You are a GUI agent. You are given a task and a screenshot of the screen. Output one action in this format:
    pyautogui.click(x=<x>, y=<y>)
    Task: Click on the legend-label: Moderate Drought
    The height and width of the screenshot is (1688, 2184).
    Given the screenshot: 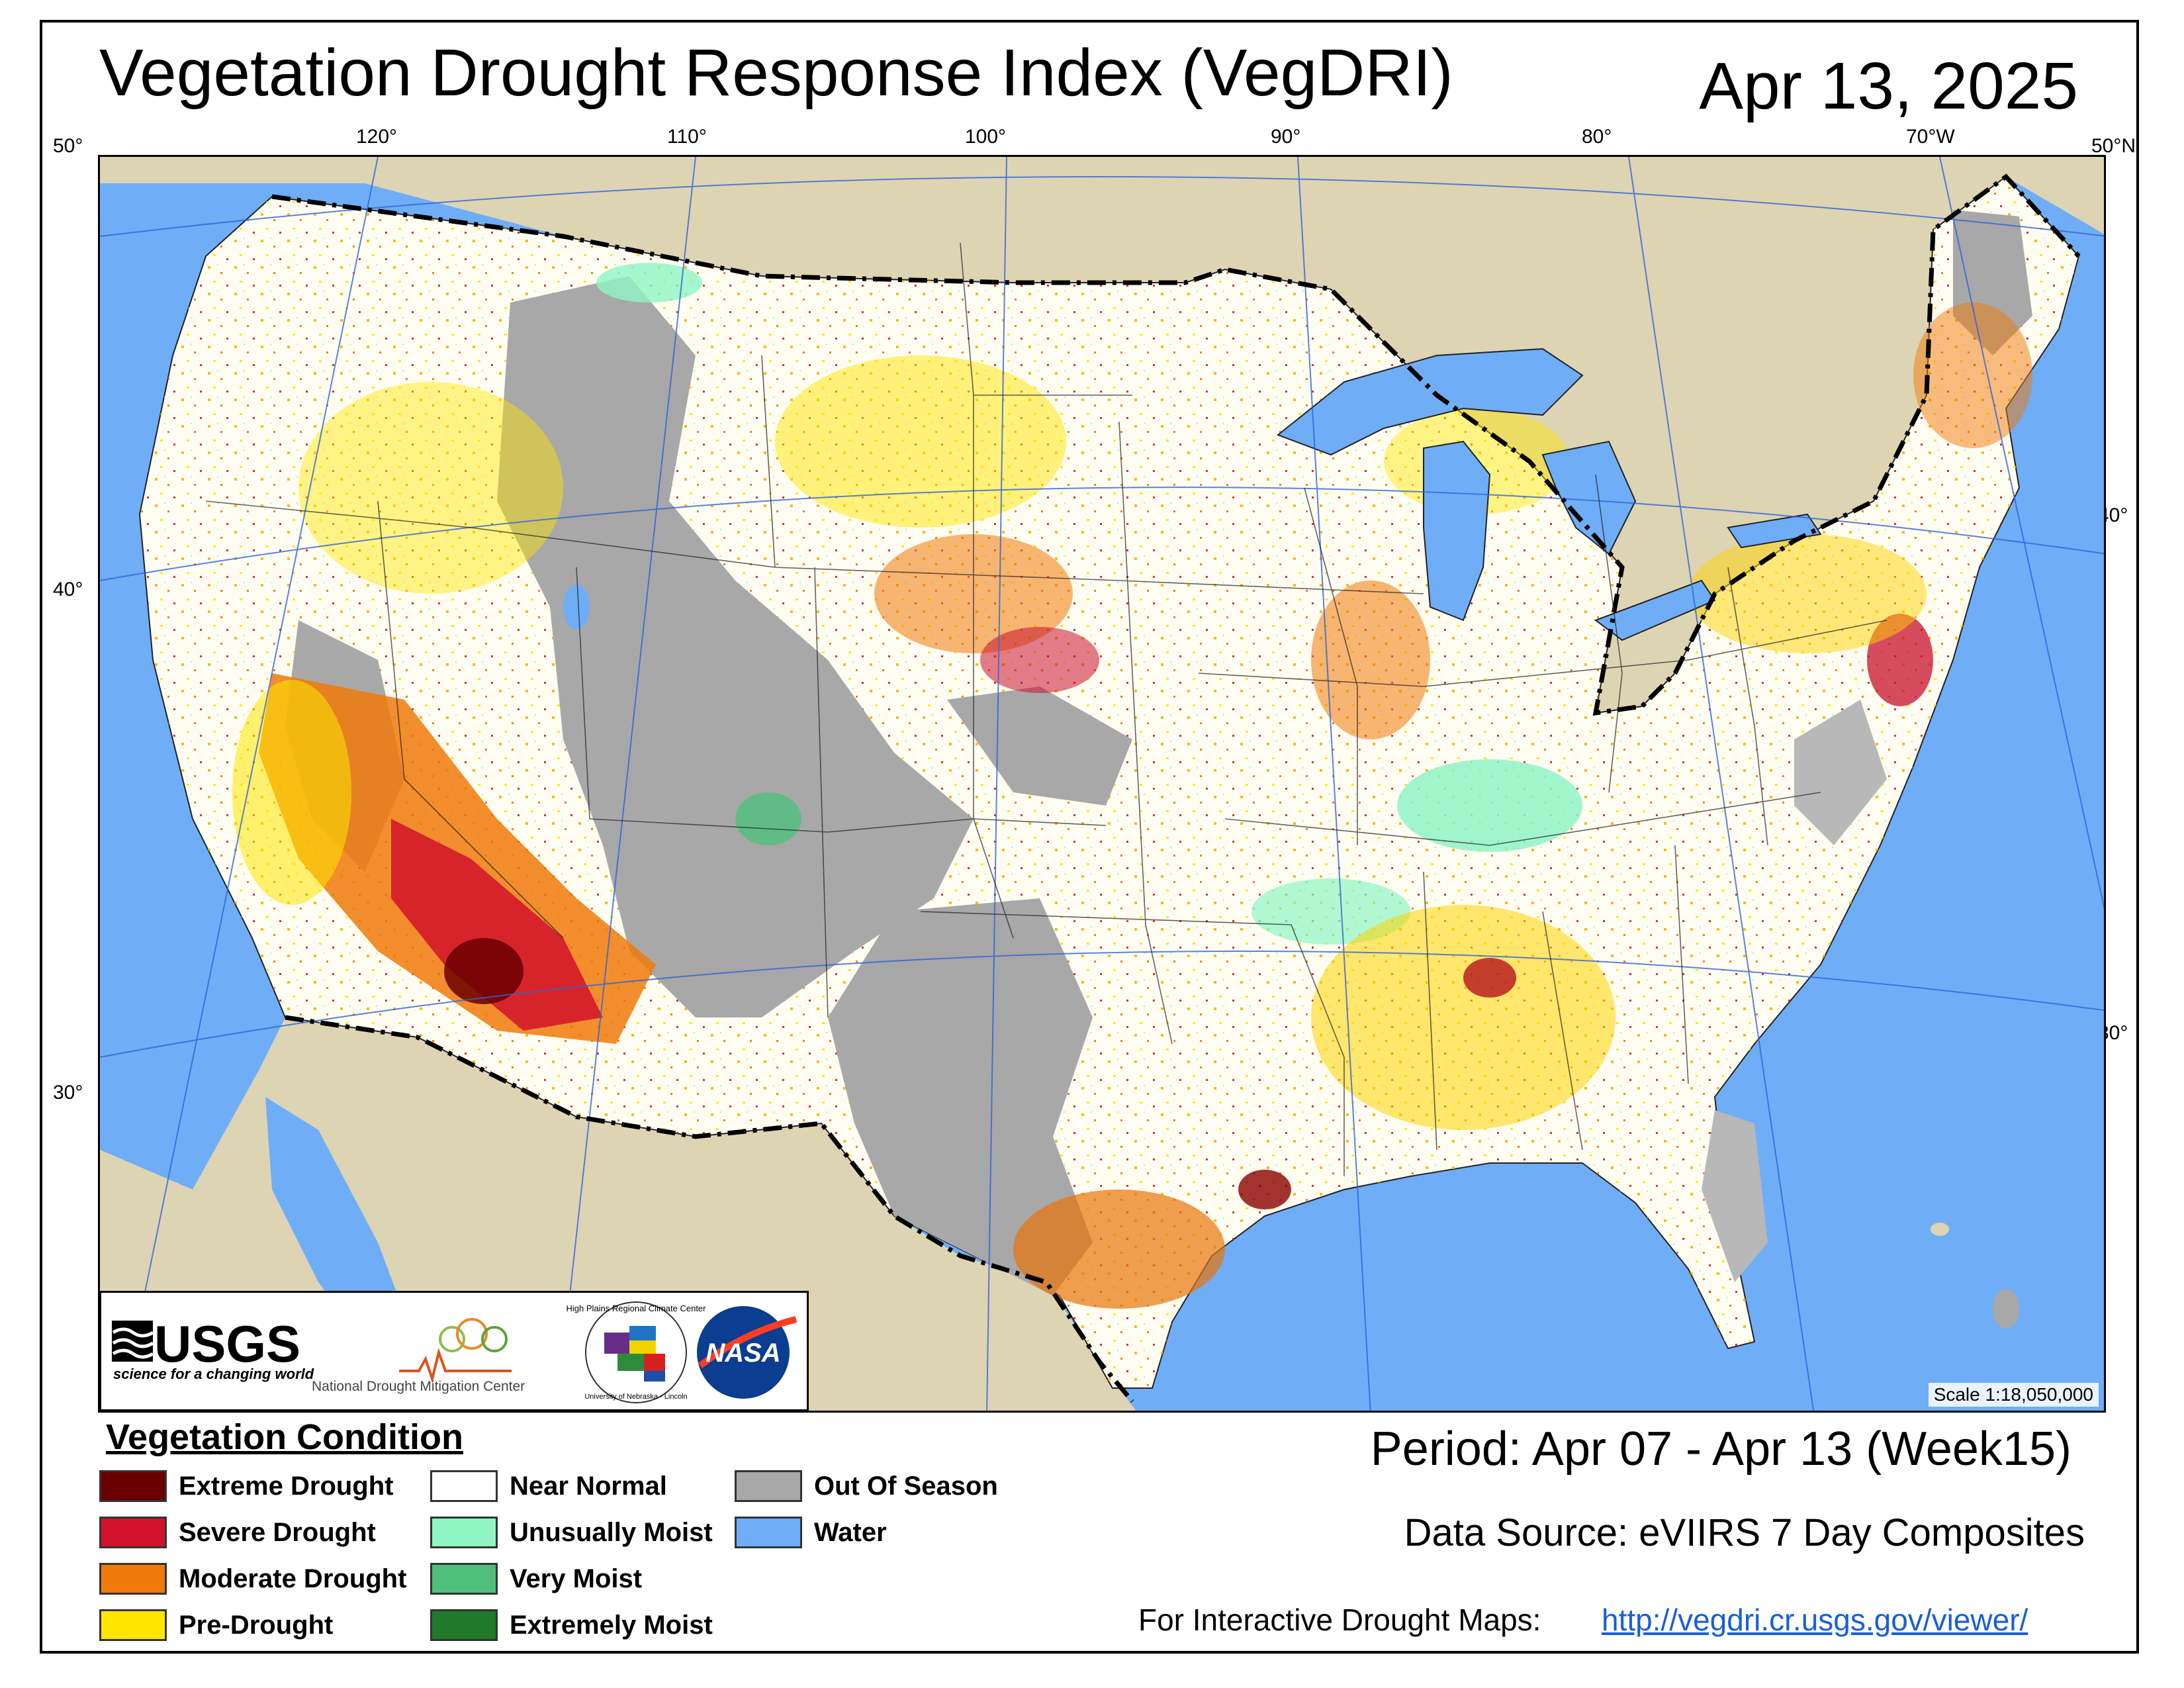 What is the action you would take?
    pyautogui.click(x=293, y=1578)
    